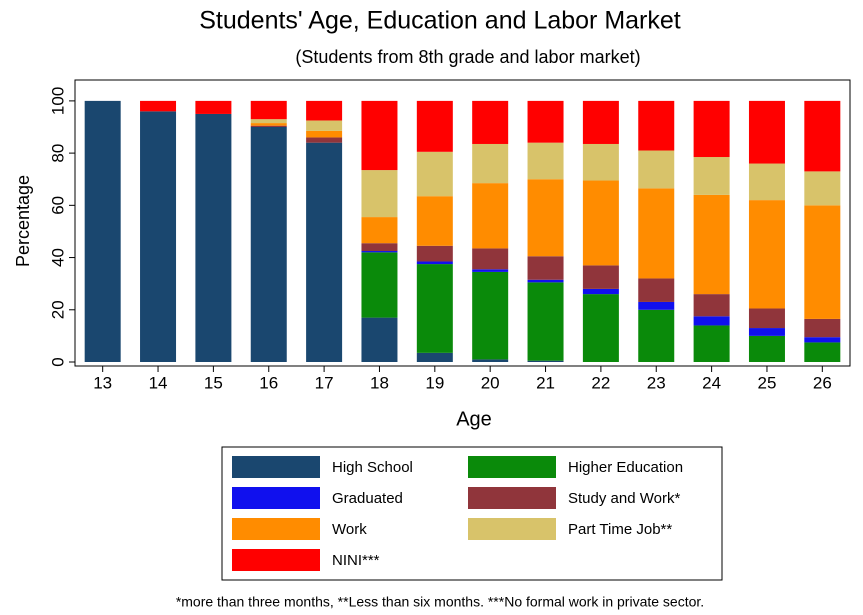 This screenshot has width=863, height=615. Describe the element at coordinates (711, 382) in the screenshot. I see `x-tick-label: 24` at that location.